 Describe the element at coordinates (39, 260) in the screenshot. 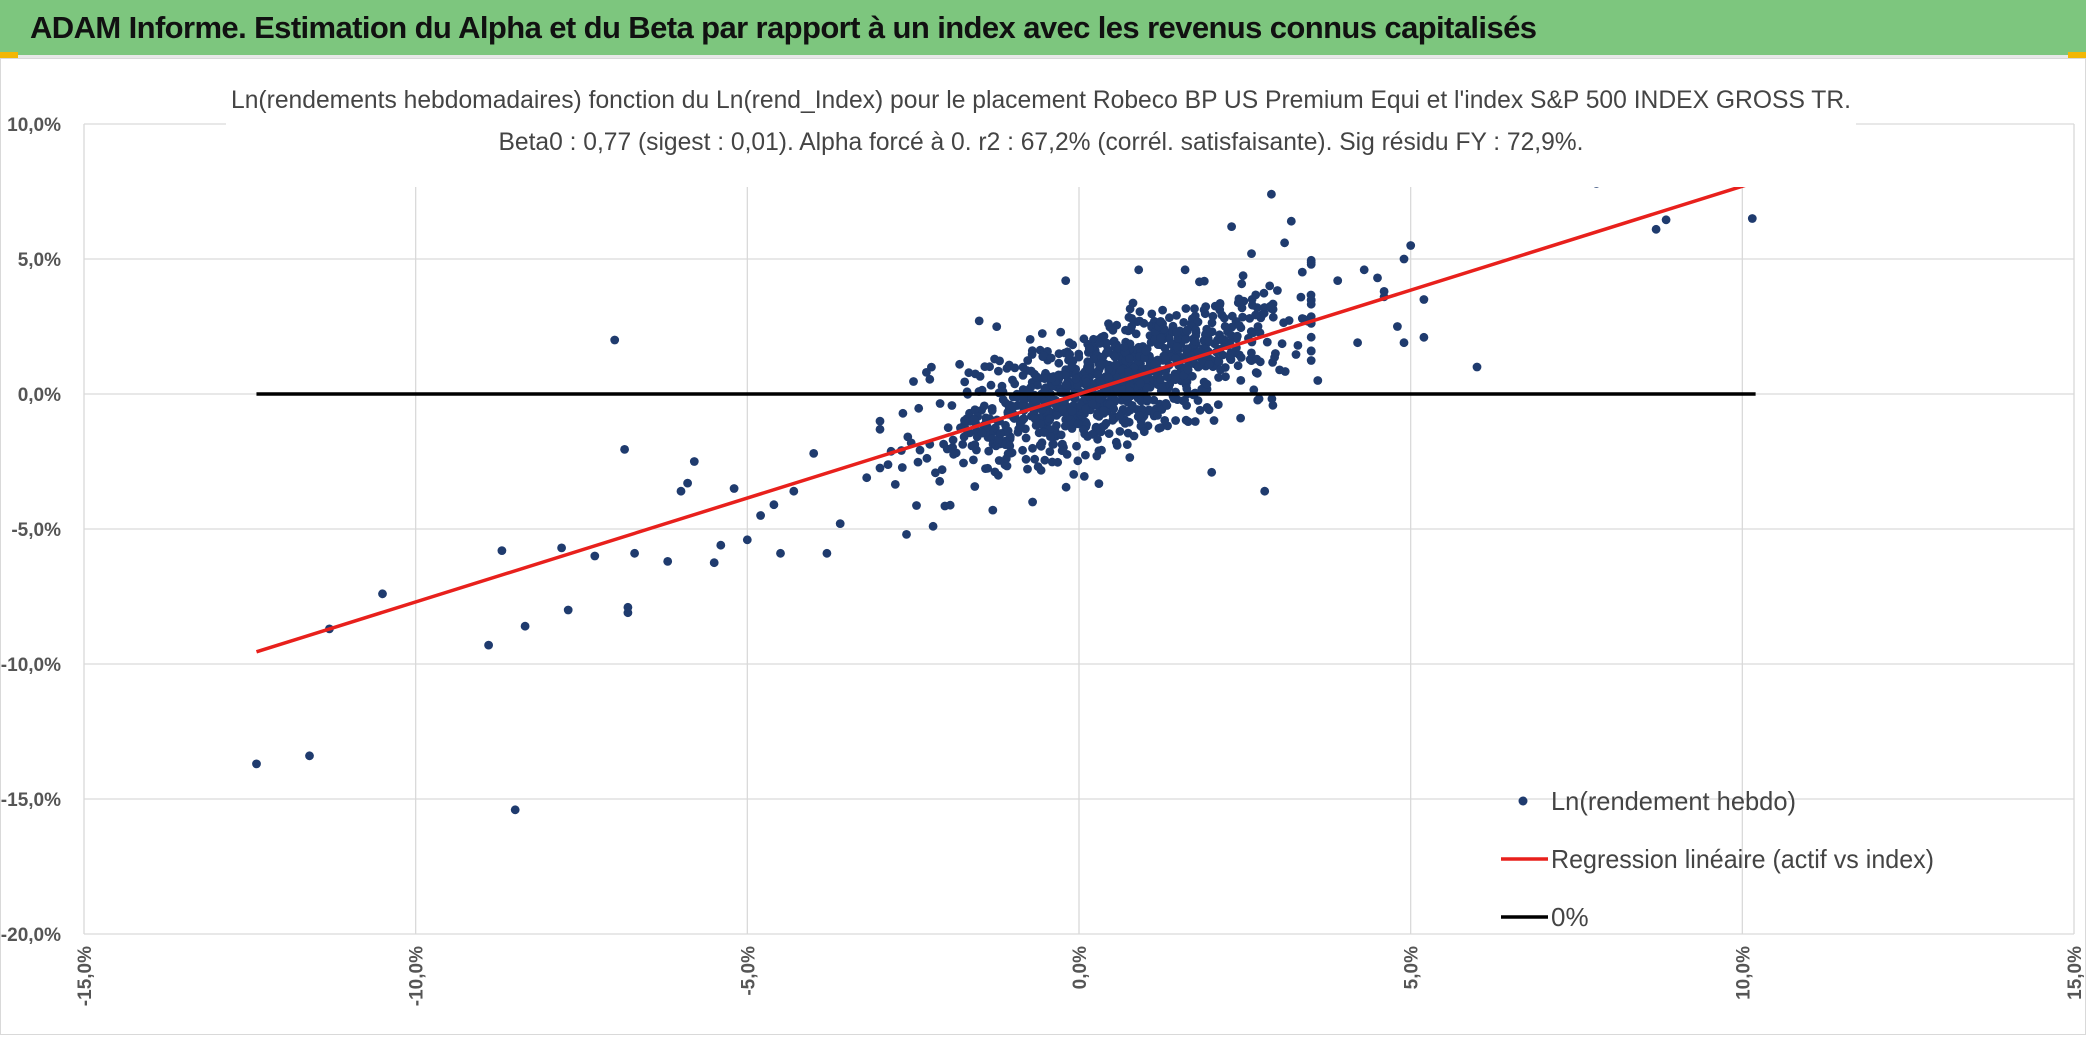

I see `y-tick-label: 5,0%` at that location.